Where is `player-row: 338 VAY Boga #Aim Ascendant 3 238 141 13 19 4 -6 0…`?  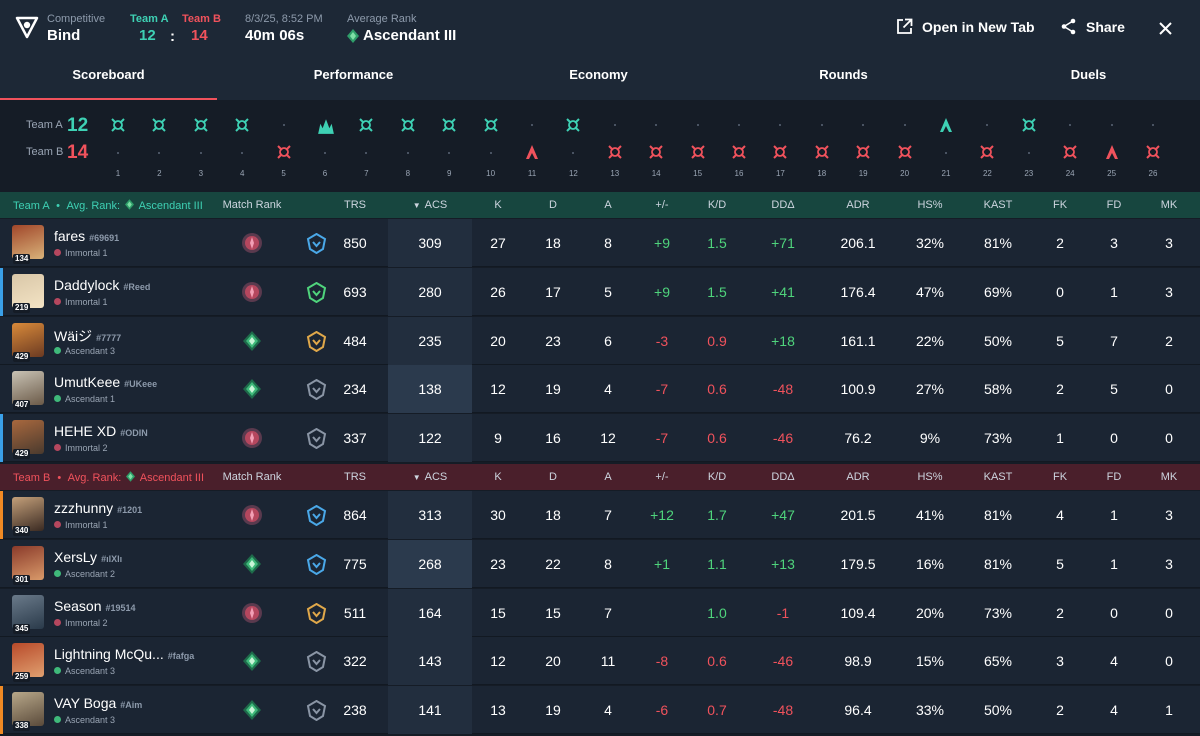
player-row: 338 VAY Boga #Aim Ascendant 3 238 141 13 19 4 -6 0… is located at coordinates (600, 710).